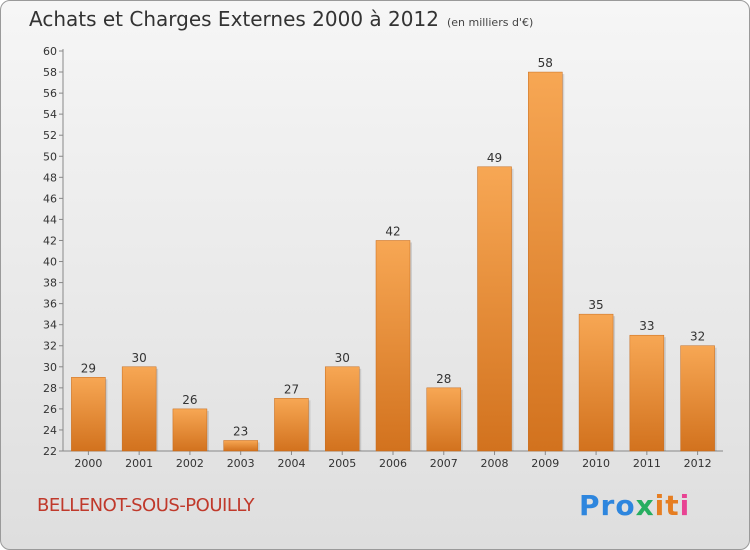 This screenshot has width=750, height=550. What do you see at coordinates (494, 158) in the screenshot?
I see `data-label: 49` at bounding box center [494, 158].